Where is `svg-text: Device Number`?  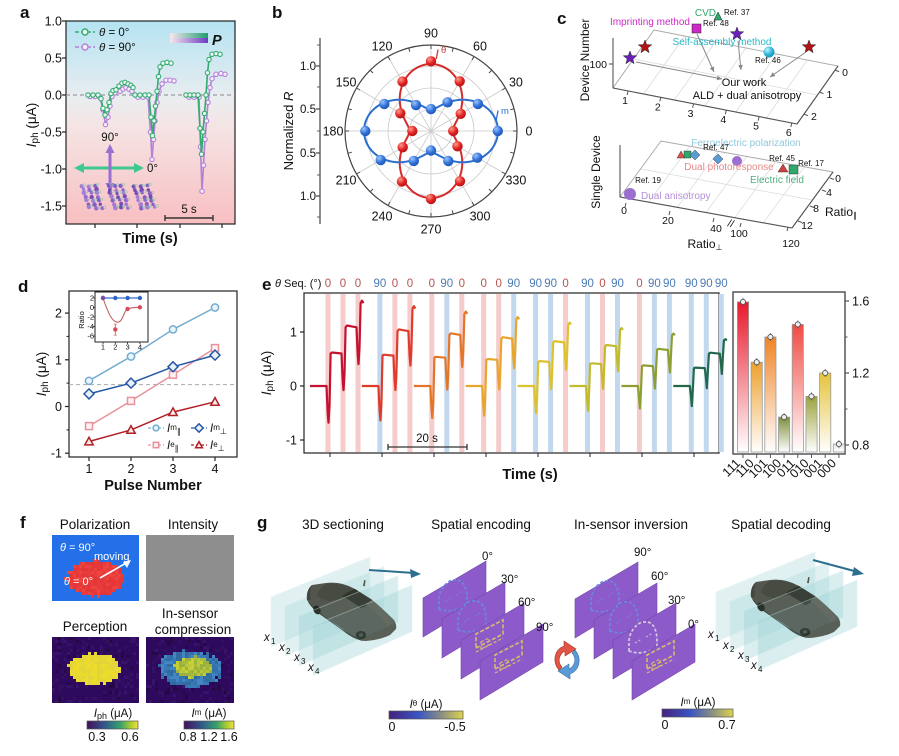
svg-text: Device Number is located at coordinates (585, 60).